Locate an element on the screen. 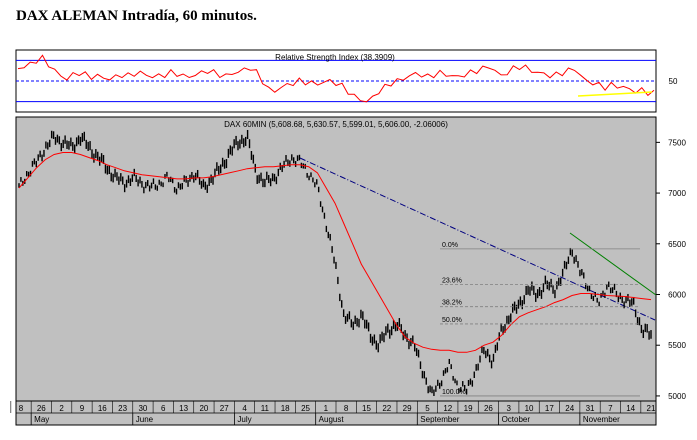  x-tick-label: 14 is located at coordinates (630, 408).